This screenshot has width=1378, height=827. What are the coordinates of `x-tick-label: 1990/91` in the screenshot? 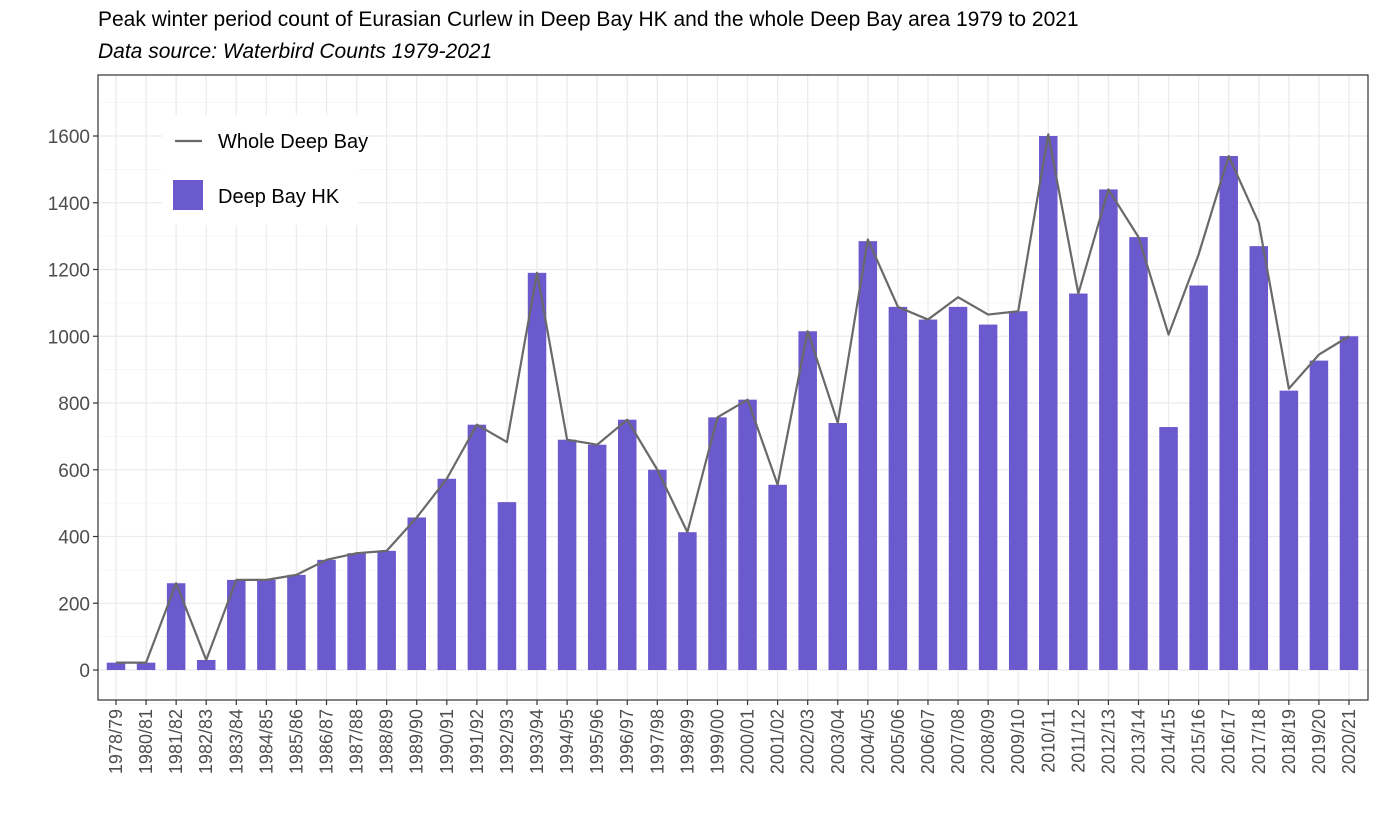 It's located at (447, 741).